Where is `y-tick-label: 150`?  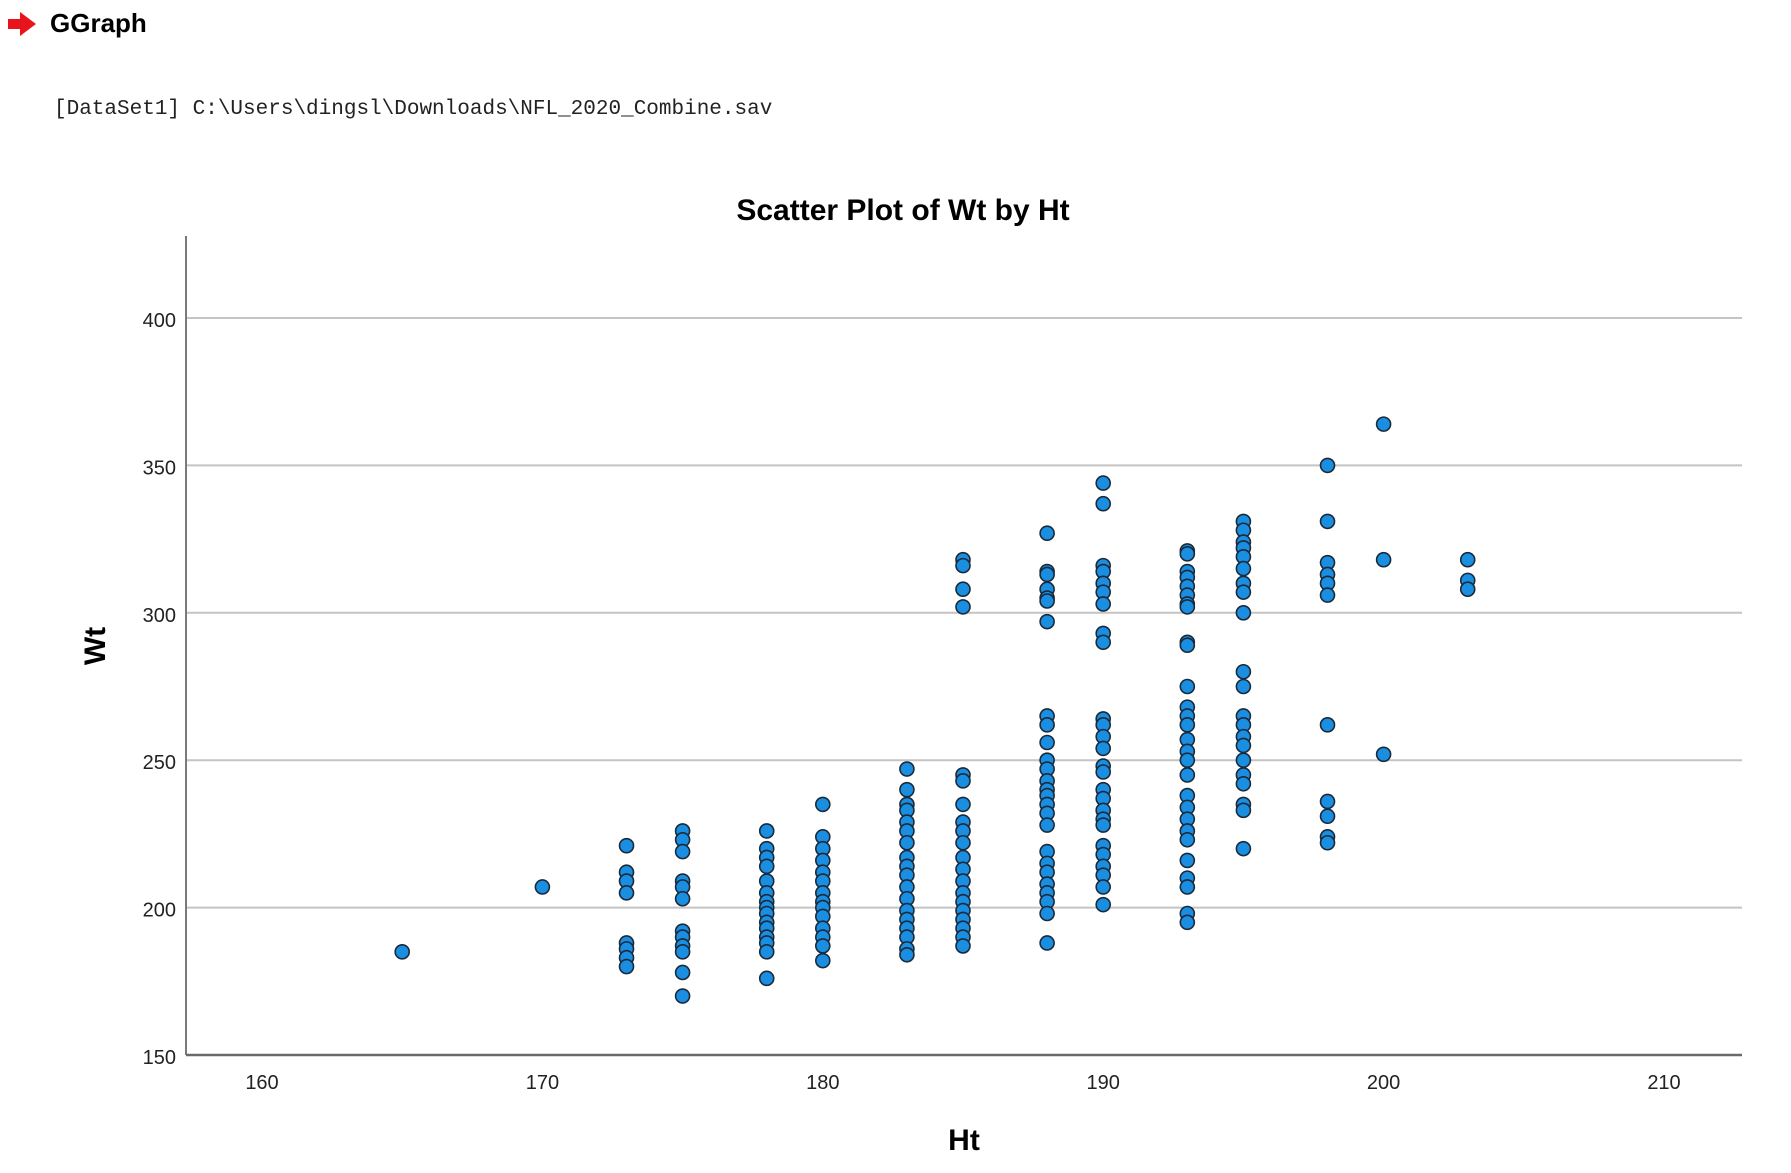 y-tick-label: 150 is located at coordinates (159, 1058).